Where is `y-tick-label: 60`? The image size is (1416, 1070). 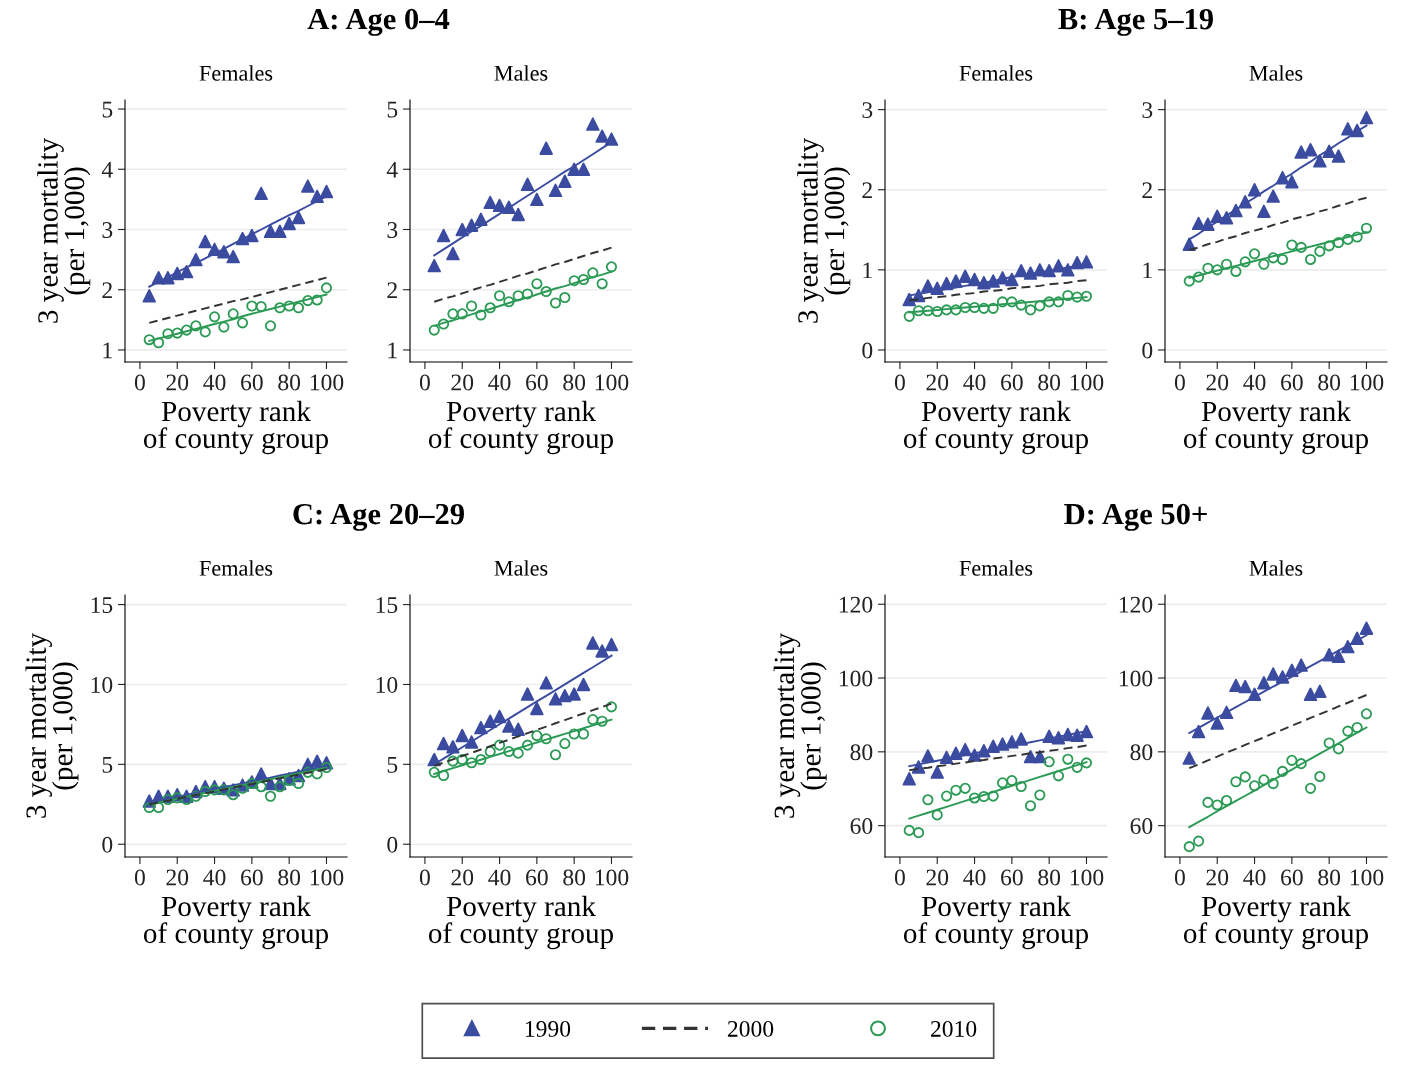
y-tick-label: 60 is located at coordinates (1141, 826).